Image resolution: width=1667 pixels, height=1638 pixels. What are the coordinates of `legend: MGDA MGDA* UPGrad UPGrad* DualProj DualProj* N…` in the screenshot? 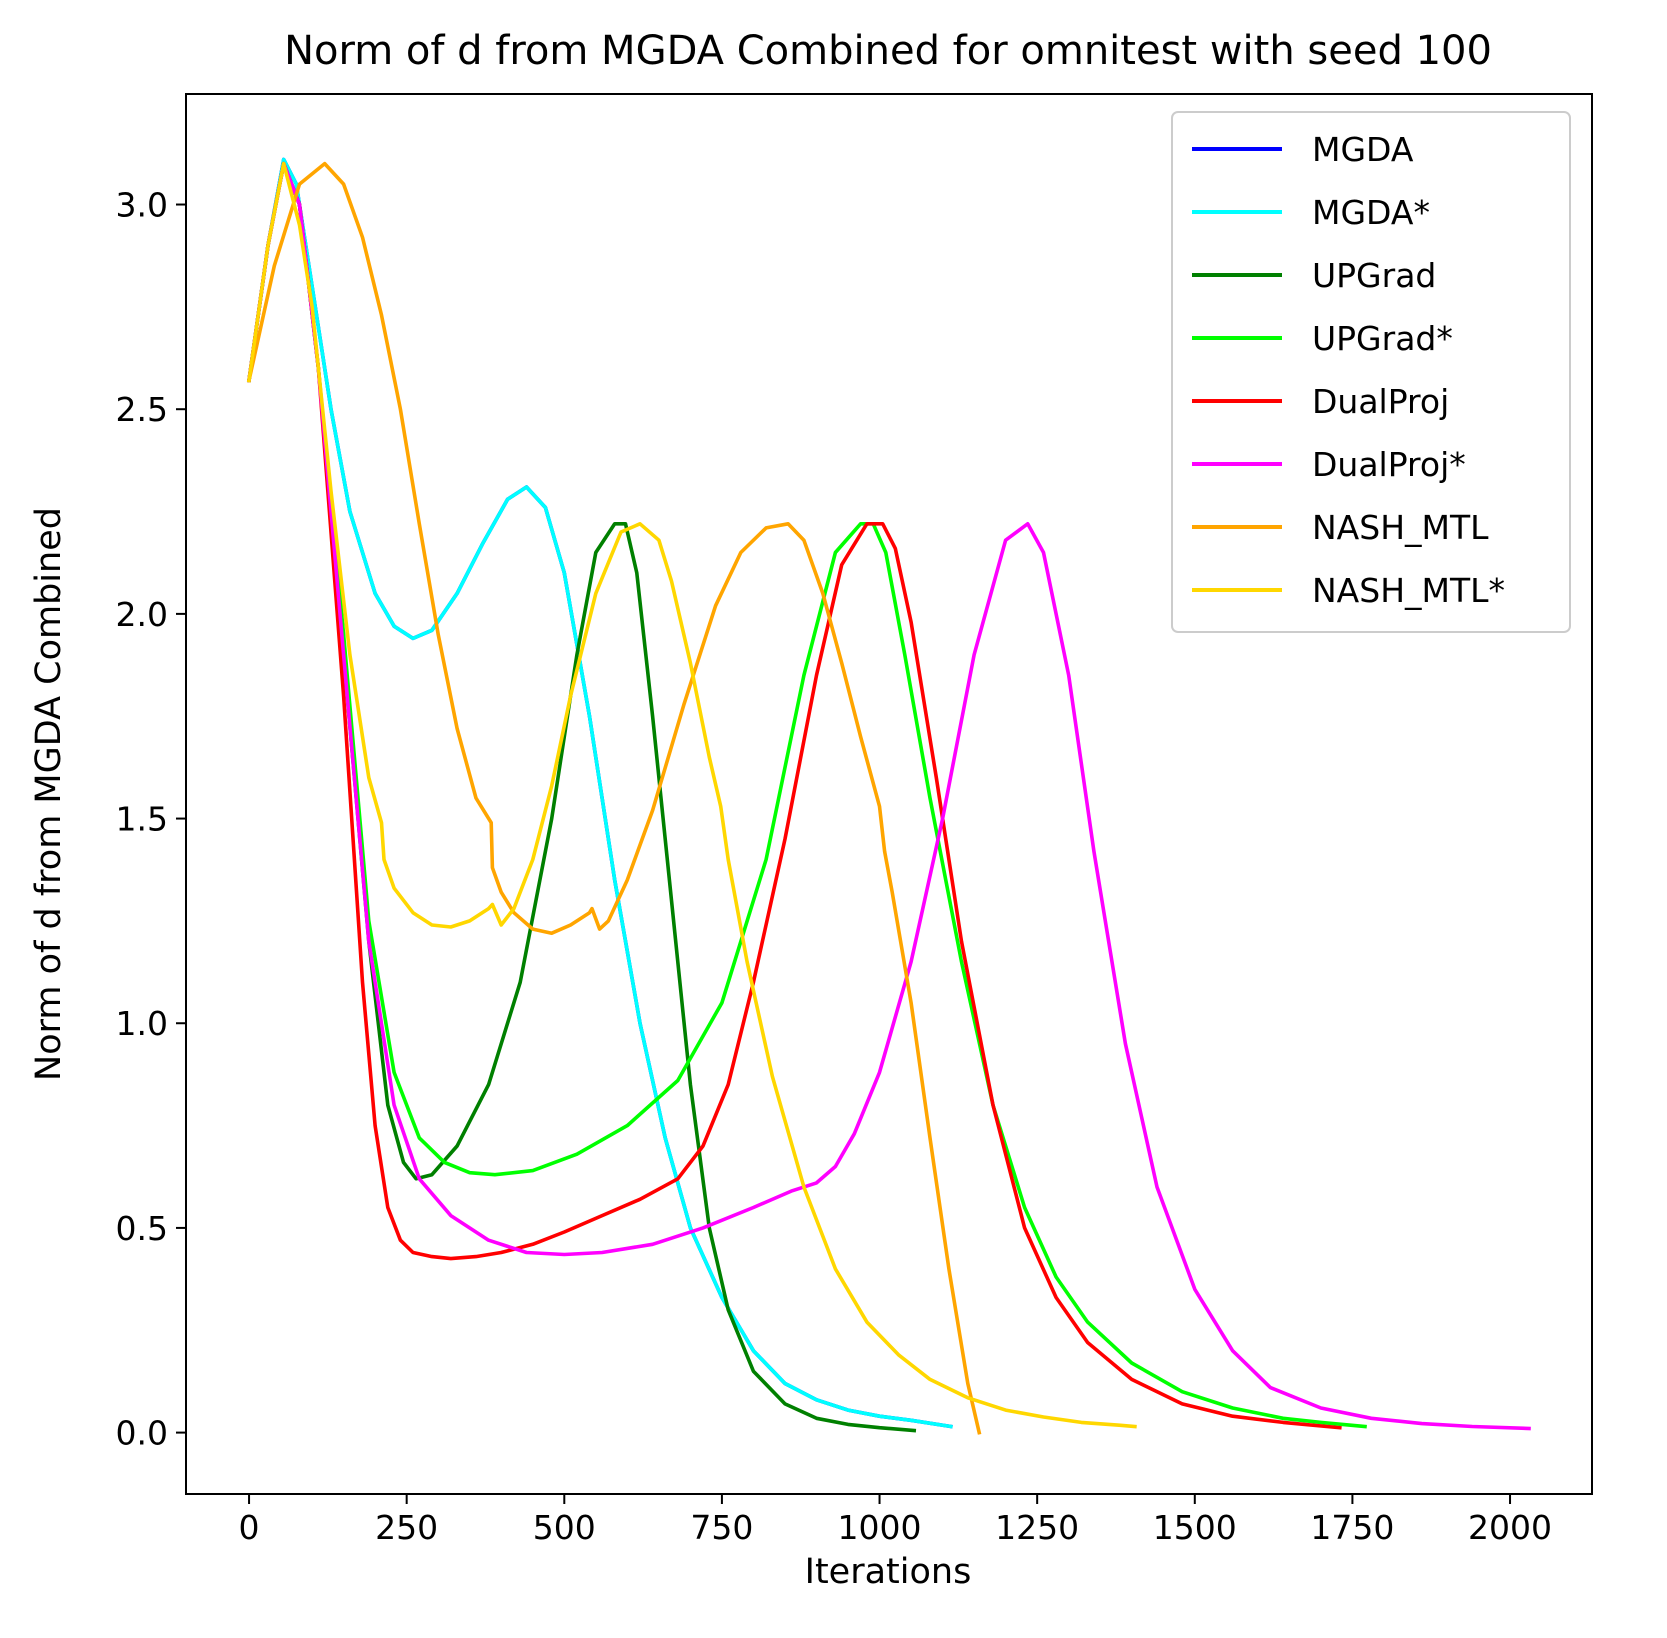 It's located at (1371, 372).